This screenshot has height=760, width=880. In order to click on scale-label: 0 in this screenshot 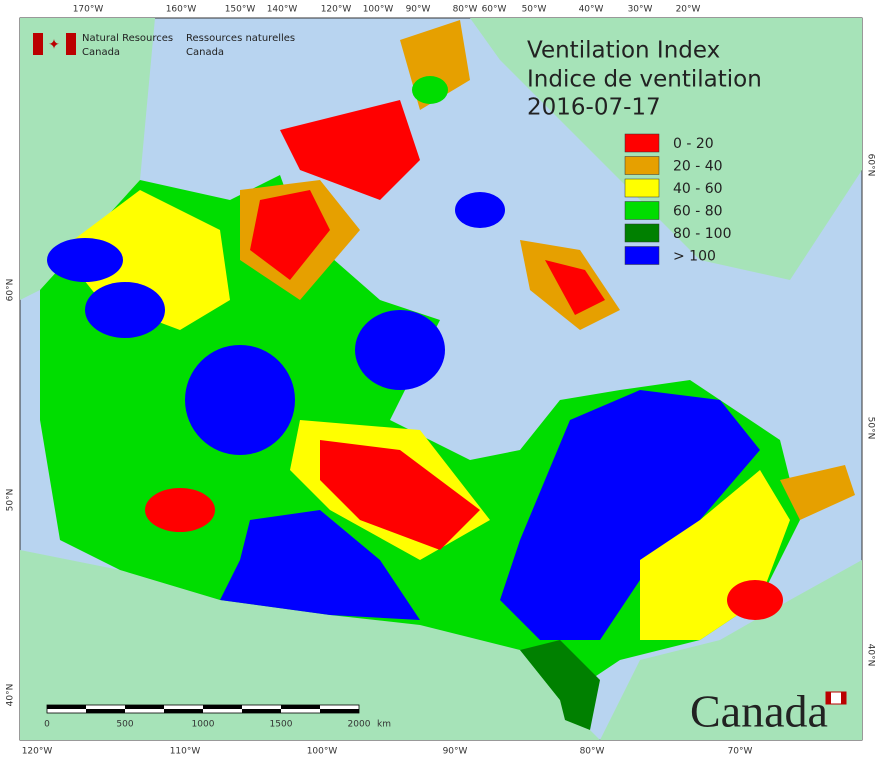, I will do `click(47, 725)`.